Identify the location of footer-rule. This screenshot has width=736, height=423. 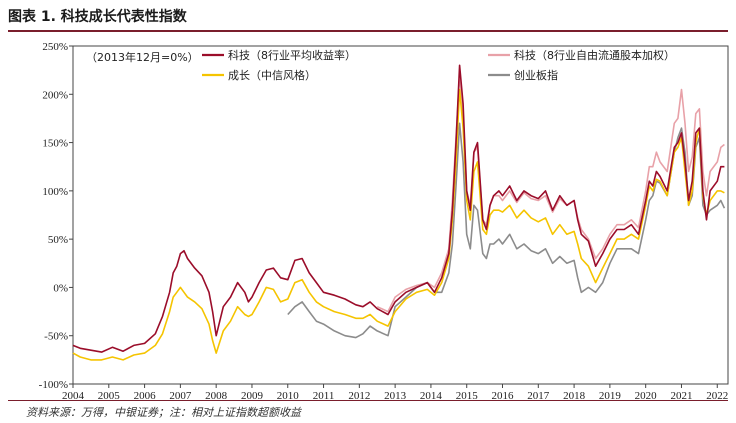
(368, 400).